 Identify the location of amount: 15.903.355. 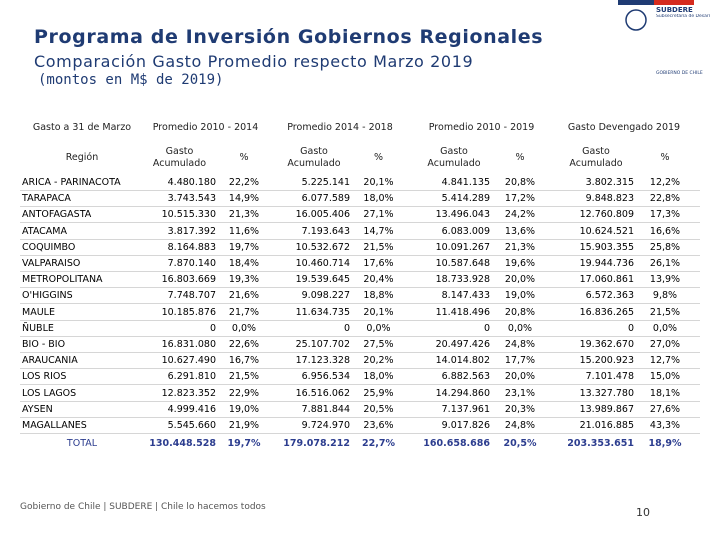
(606, 247).